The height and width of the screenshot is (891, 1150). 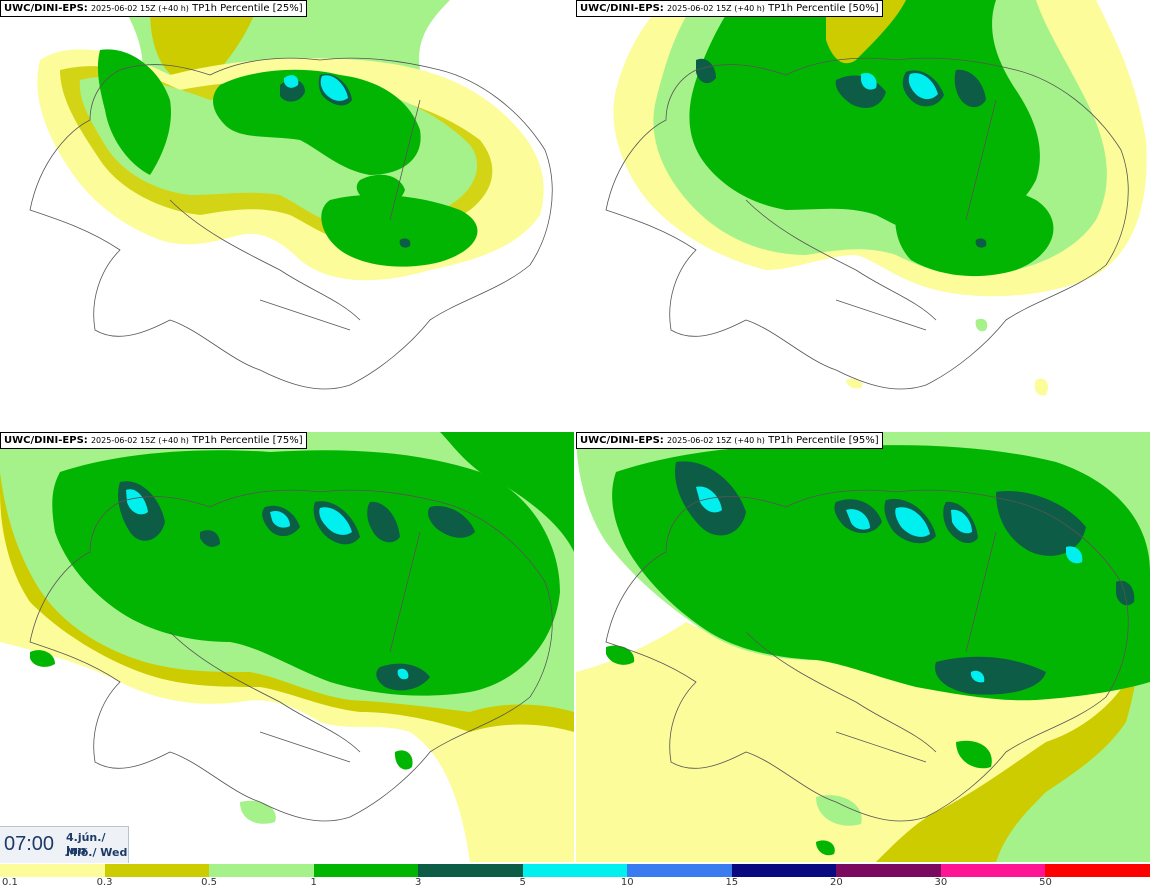 I want to click on legend-tick-label: 15, so click(x=732, y=882).